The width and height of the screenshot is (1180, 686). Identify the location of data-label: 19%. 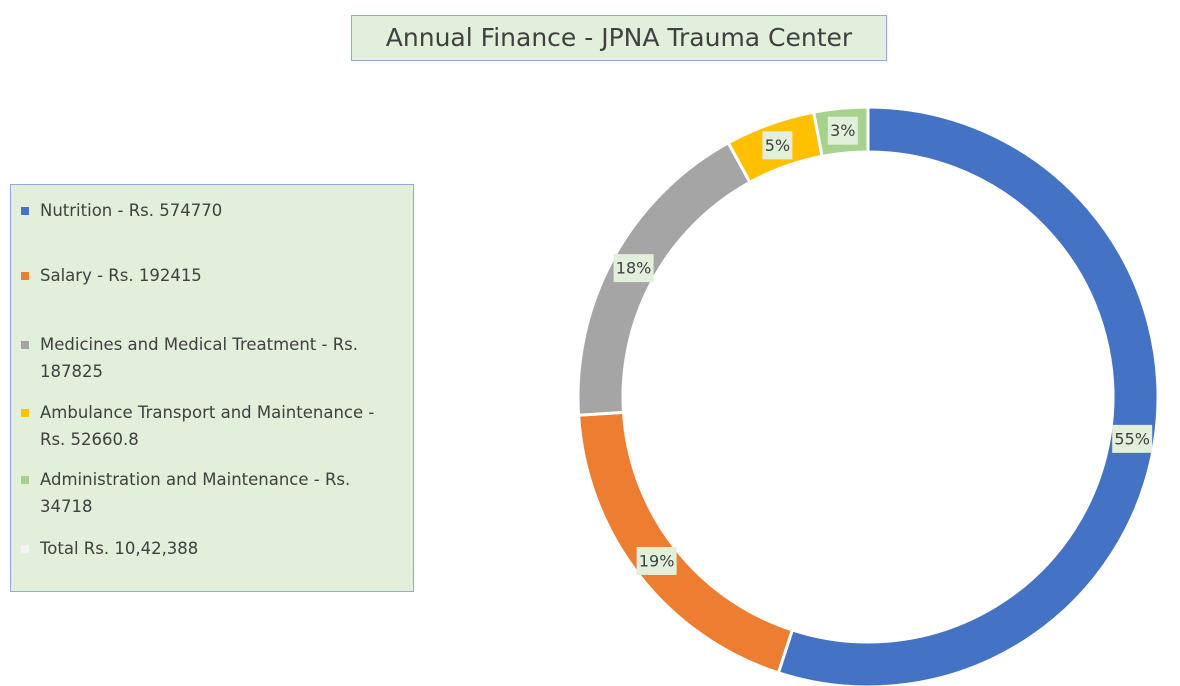
(657, 560).